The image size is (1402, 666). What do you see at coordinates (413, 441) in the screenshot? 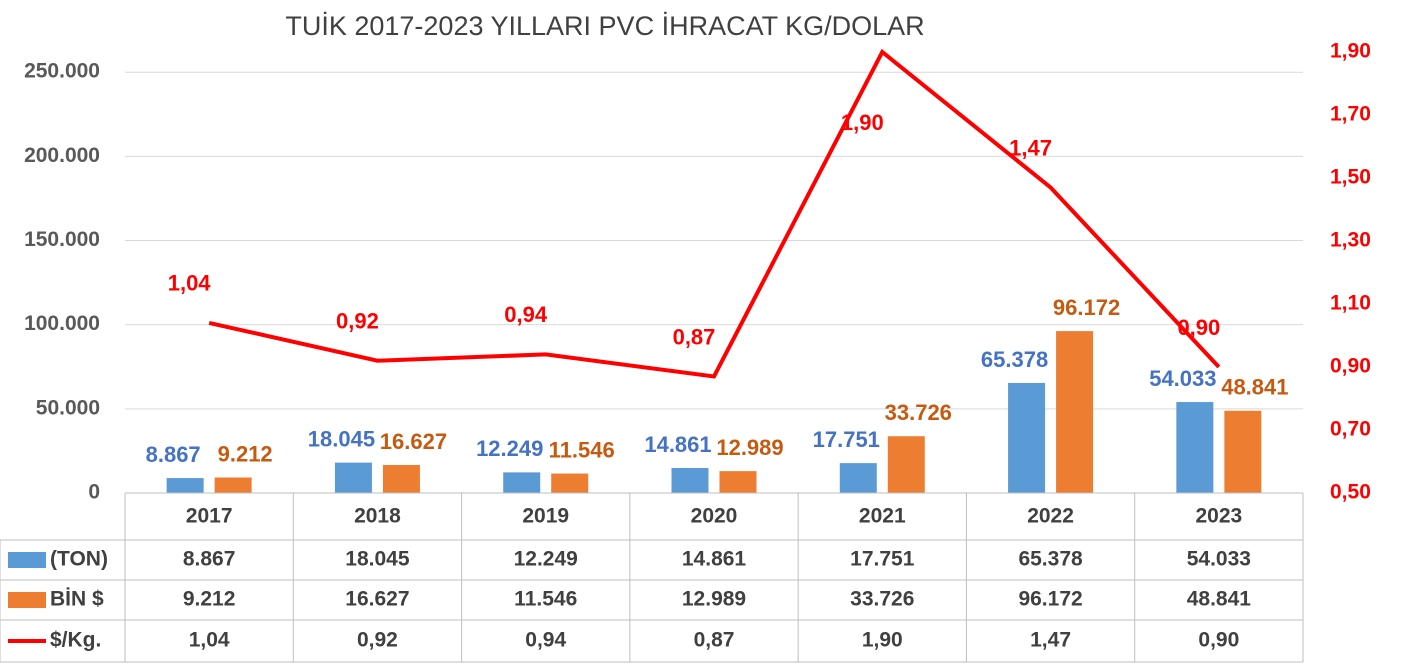
I see `data-label: 16.627` at bounding box center [413, 441].